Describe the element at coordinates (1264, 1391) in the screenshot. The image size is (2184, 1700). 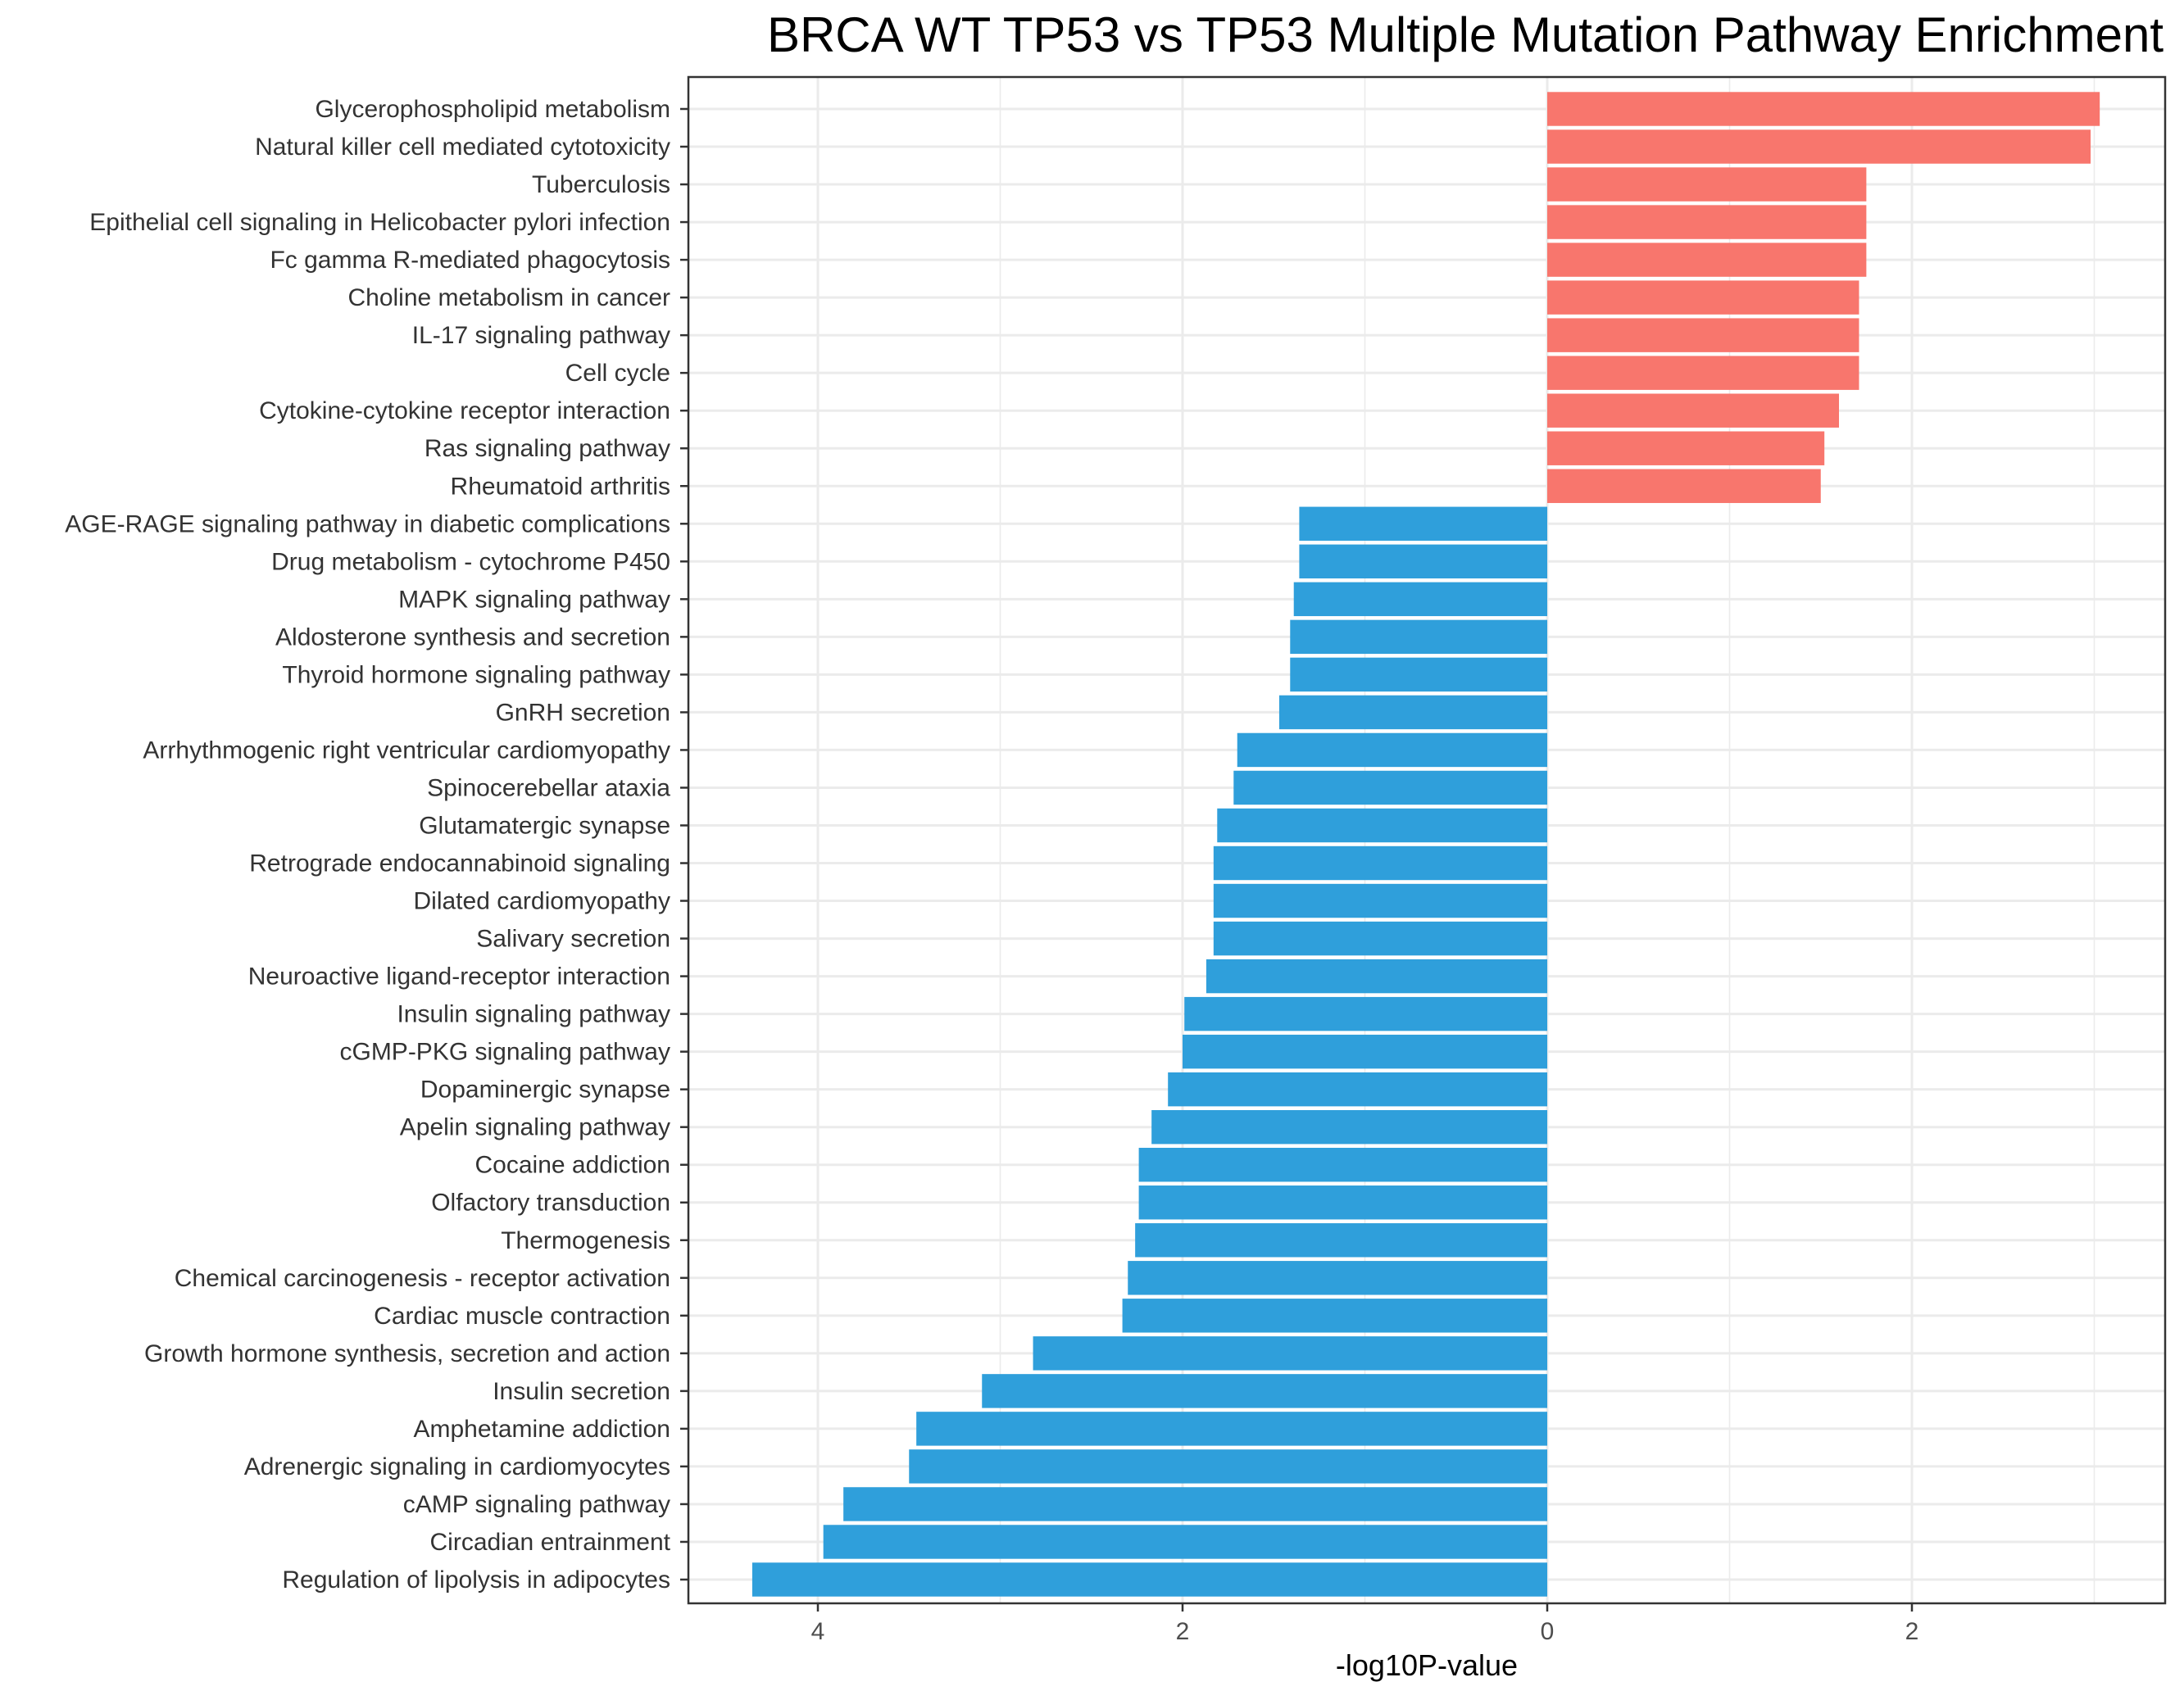
I see `bar-insulin-secretion` at that location.